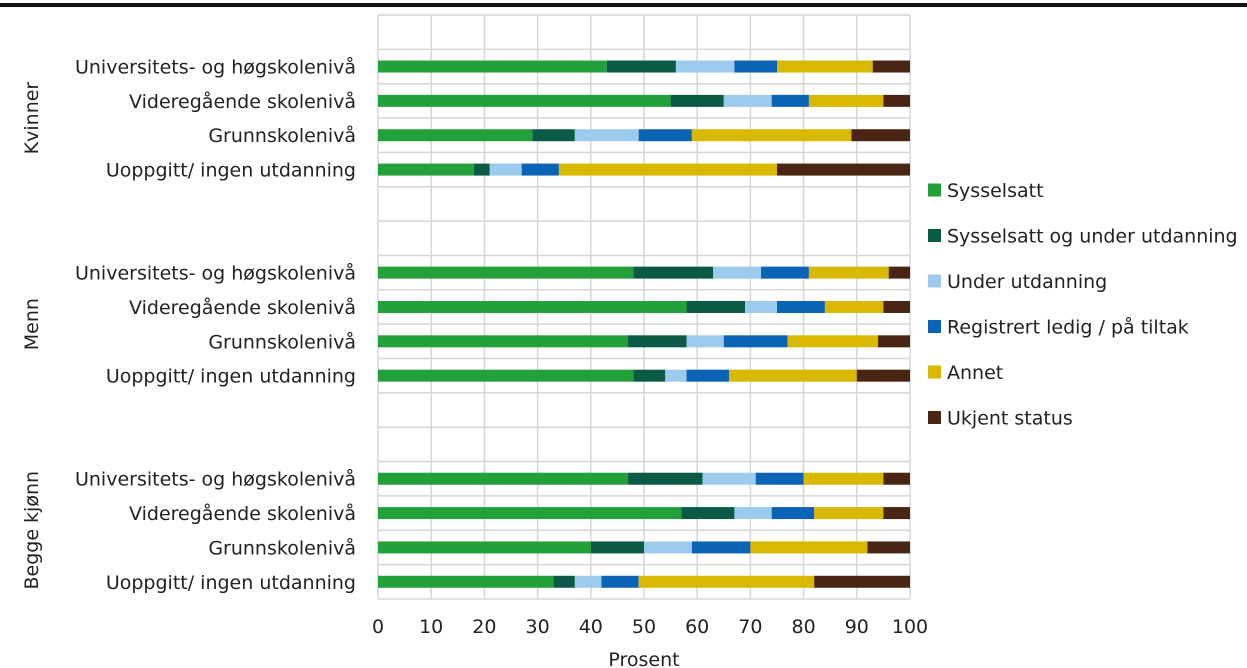 The image size is (1247, 668). What do you see at coordinates (32, 324) in the screenshot?
I see `group-label: Menn` at bounding box center [32, 324].